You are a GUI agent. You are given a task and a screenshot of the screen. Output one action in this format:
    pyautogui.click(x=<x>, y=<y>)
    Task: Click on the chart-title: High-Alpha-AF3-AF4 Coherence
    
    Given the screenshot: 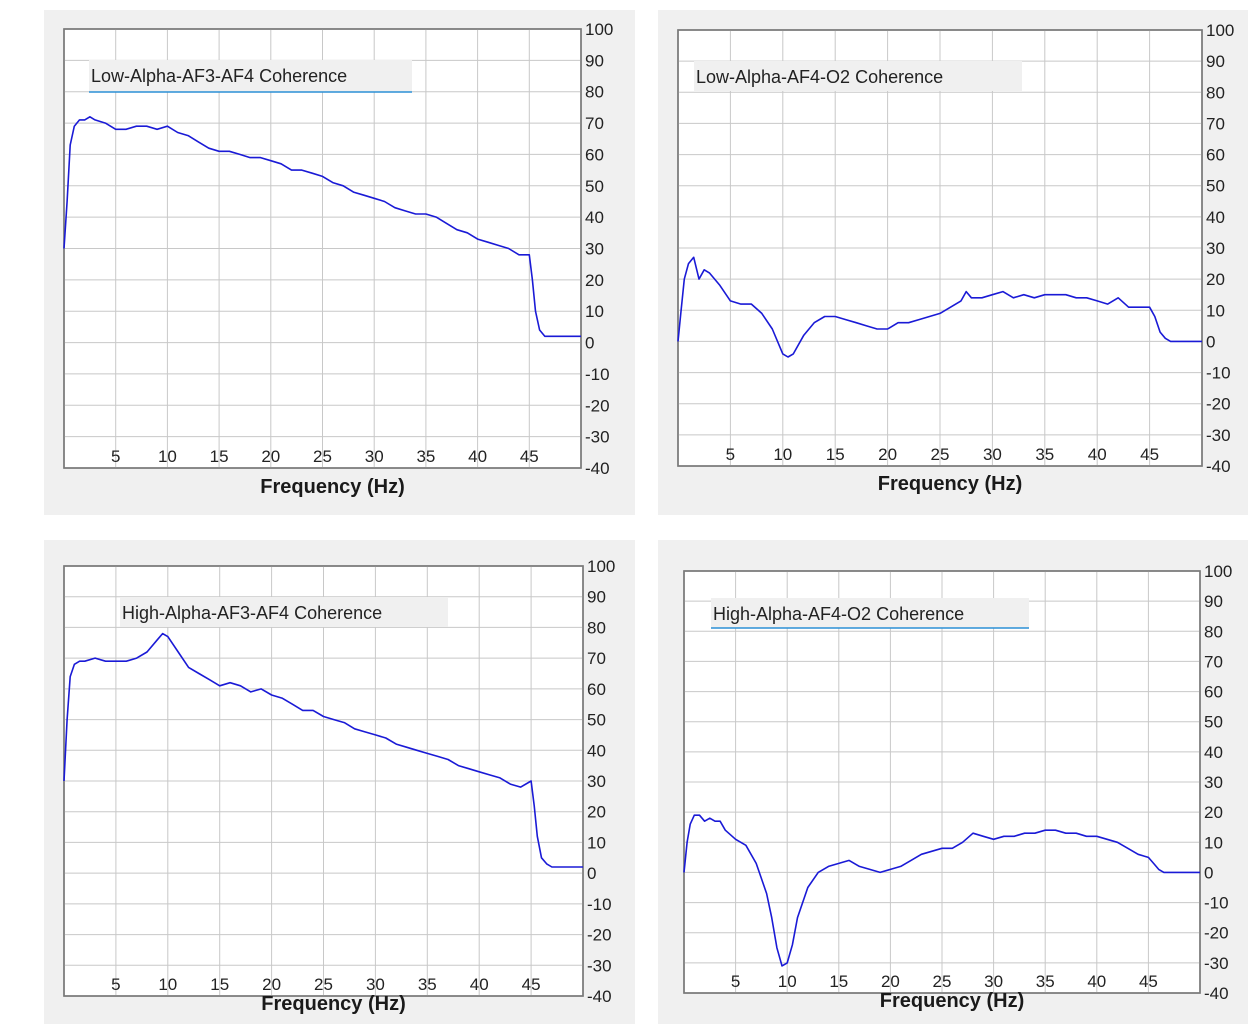 What is the action you would take?
    pyautogui.click(x=252, y=613)
    